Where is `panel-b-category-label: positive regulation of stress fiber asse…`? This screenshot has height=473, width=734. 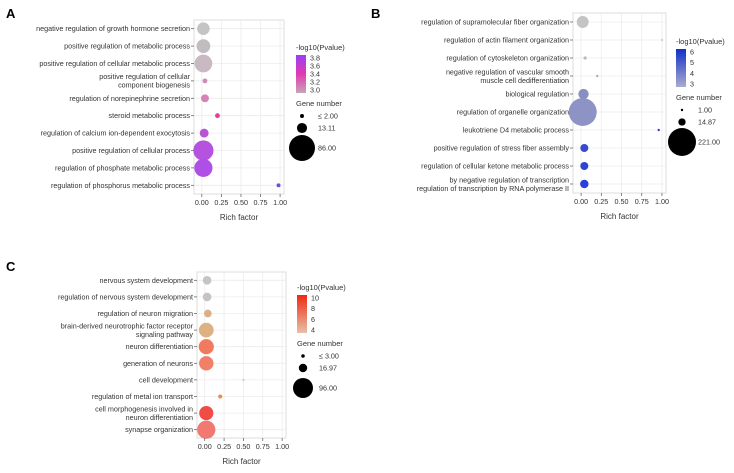
panel-b-category-label: positive regulation of stress fiber asse… is located at coordinates (502, 148).